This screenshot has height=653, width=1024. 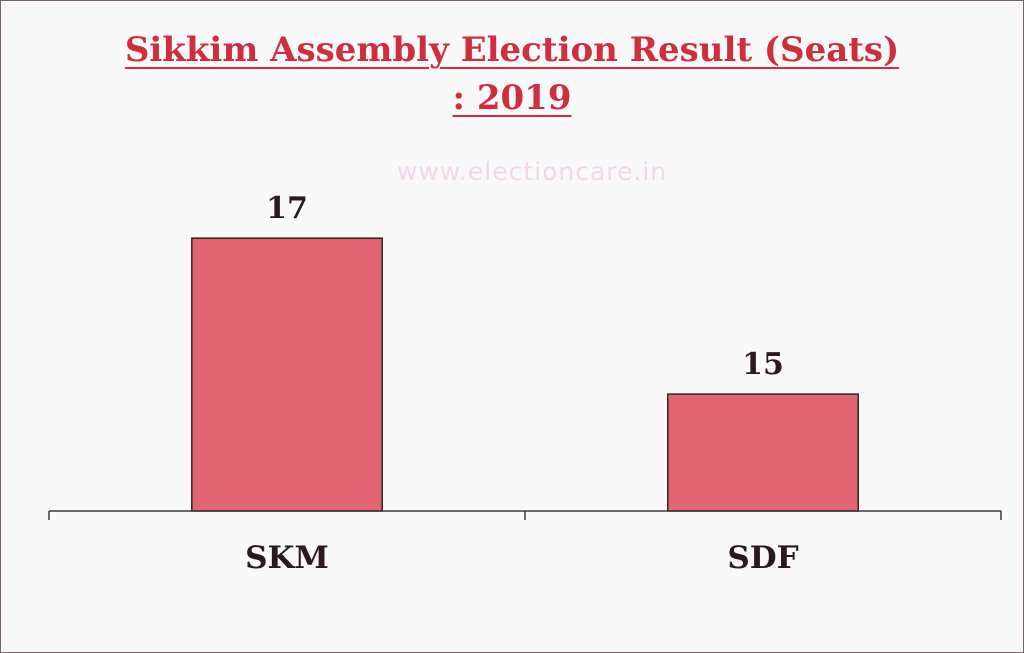 I want to click on watermark: www.electioncare.in, so click(x=532, y=171).